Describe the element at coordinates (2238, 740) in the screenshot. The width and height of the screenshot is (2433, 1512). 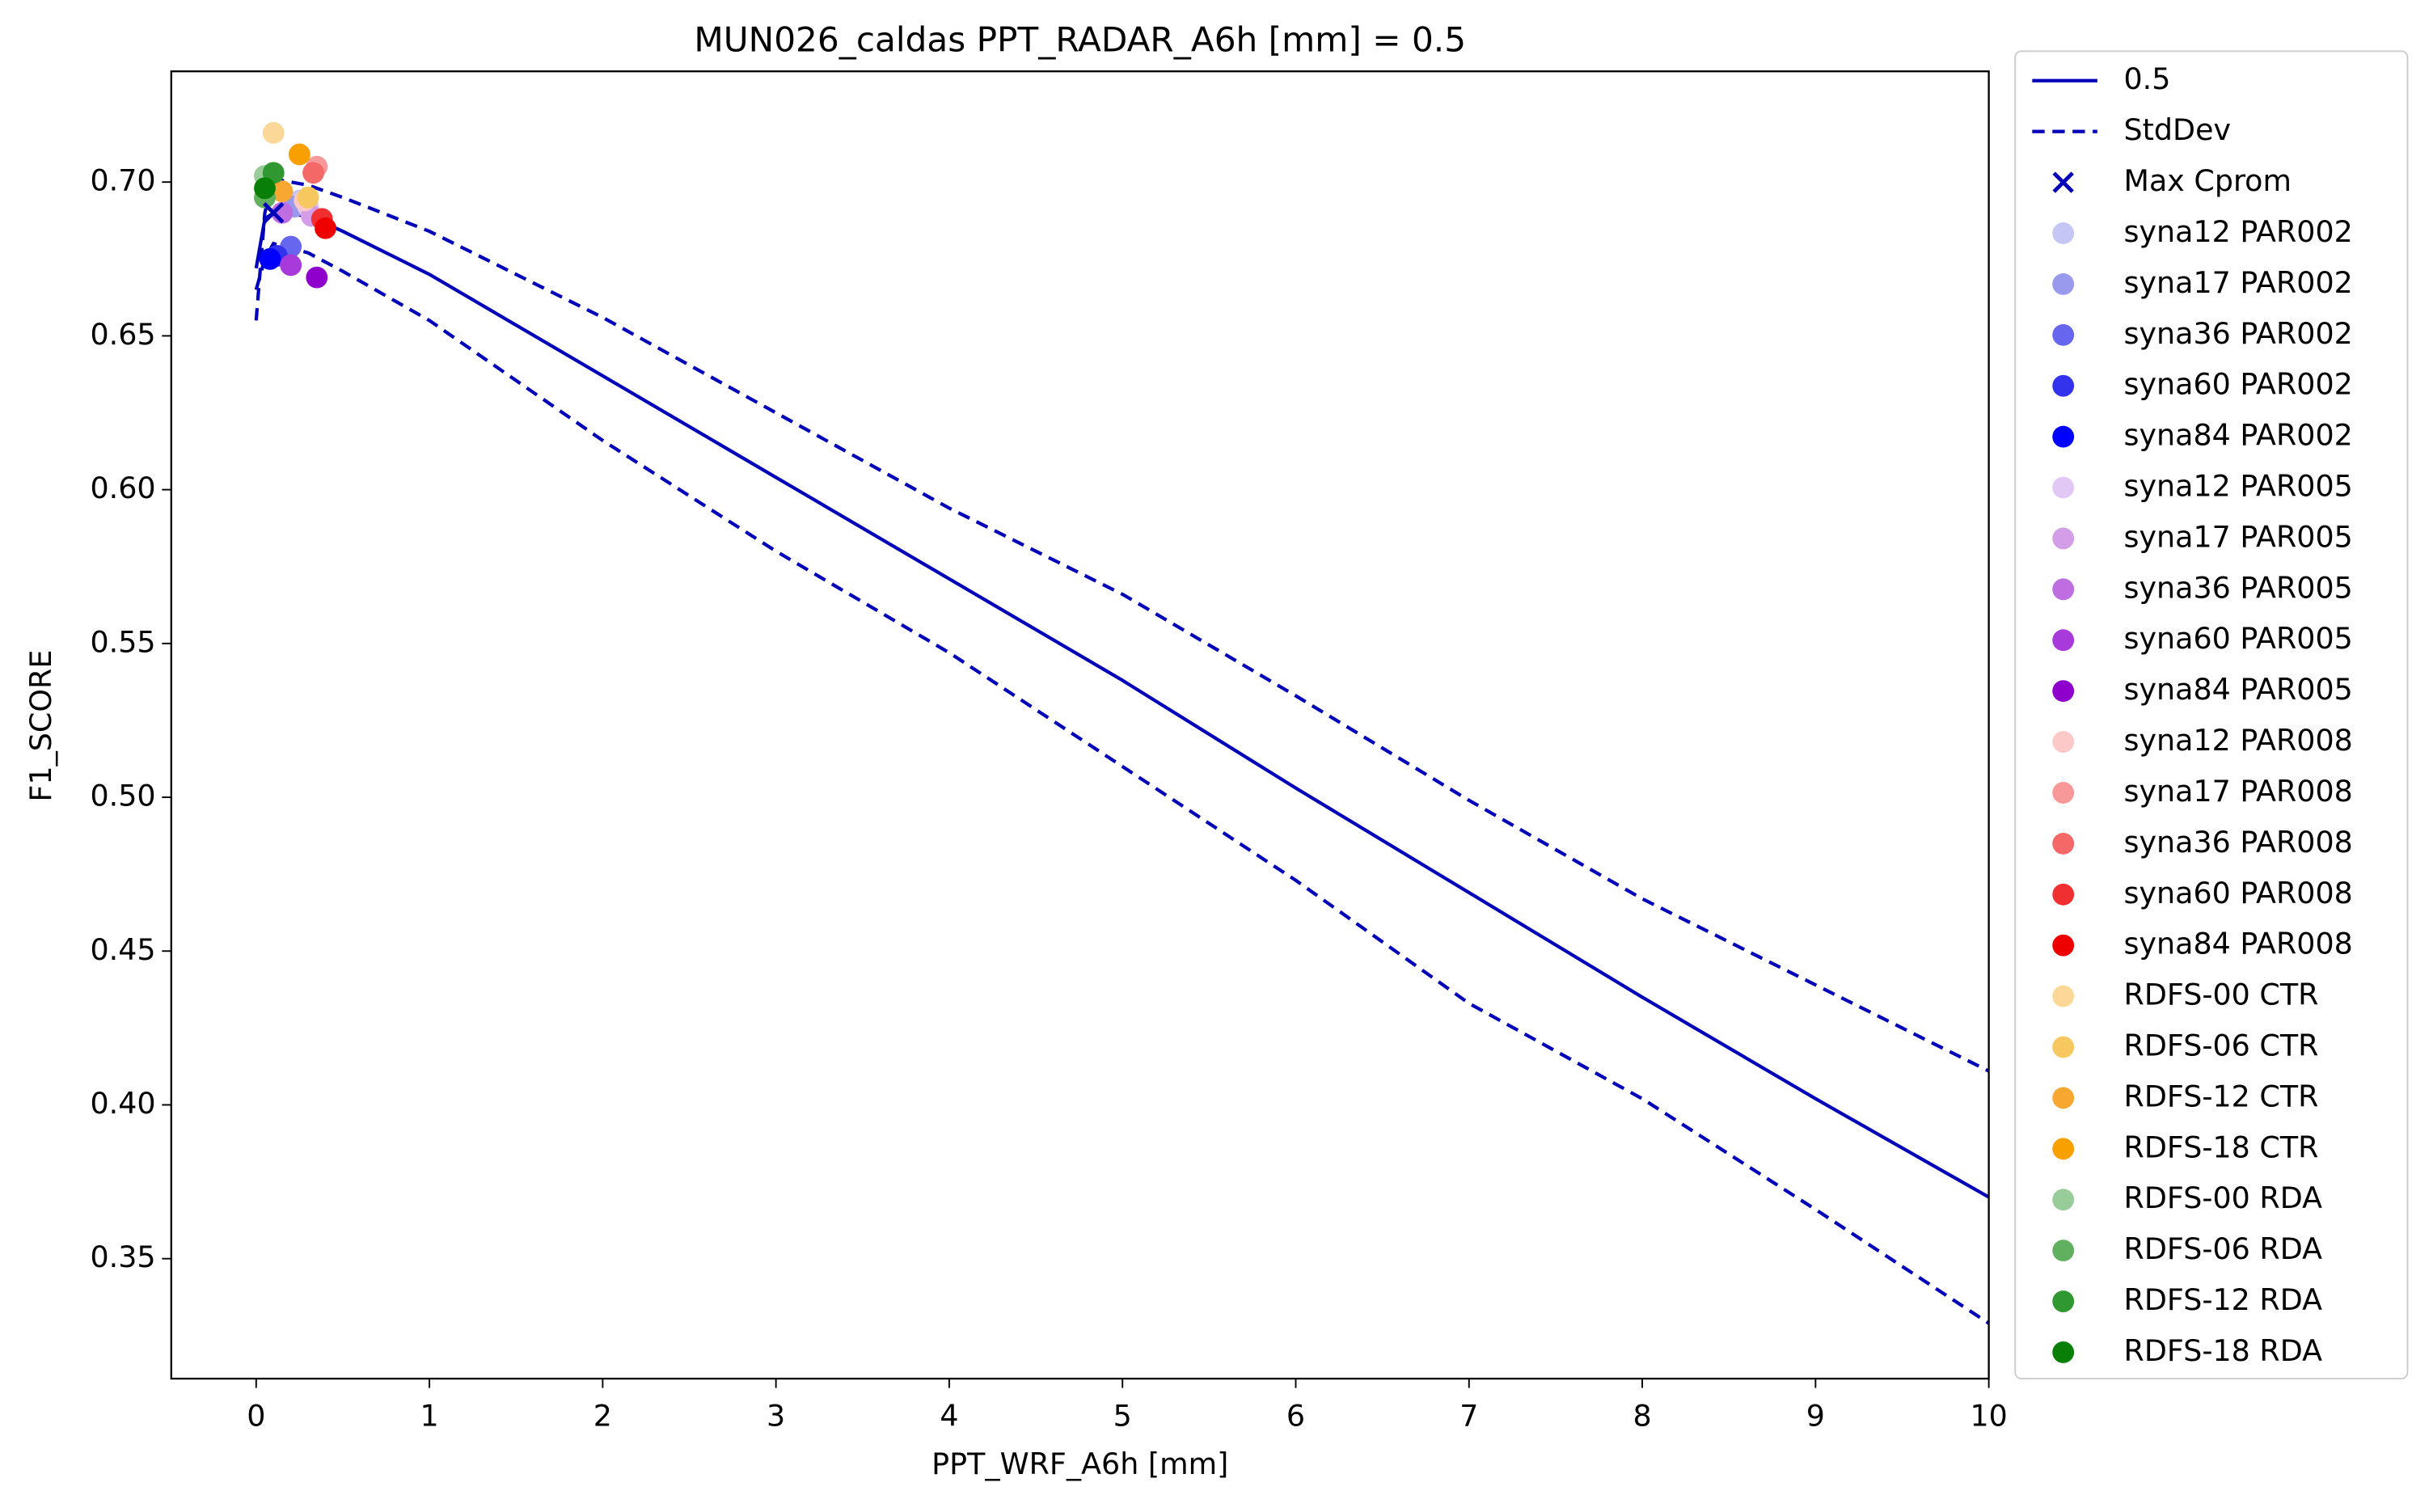
I see `legend-label: syna12 PAR008` at that location.